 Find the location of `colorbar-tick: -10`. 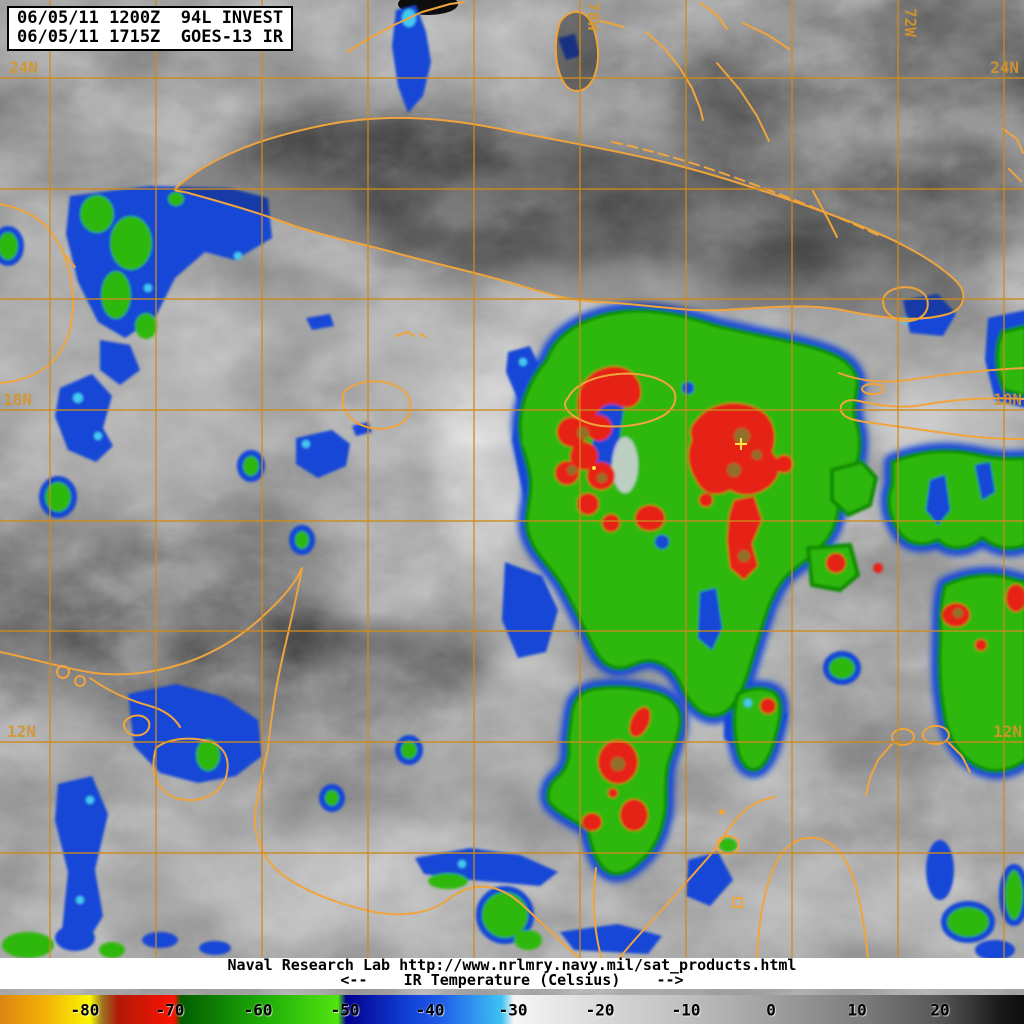

colorbar-tick: -10 is located at coordinates (686, 1009).